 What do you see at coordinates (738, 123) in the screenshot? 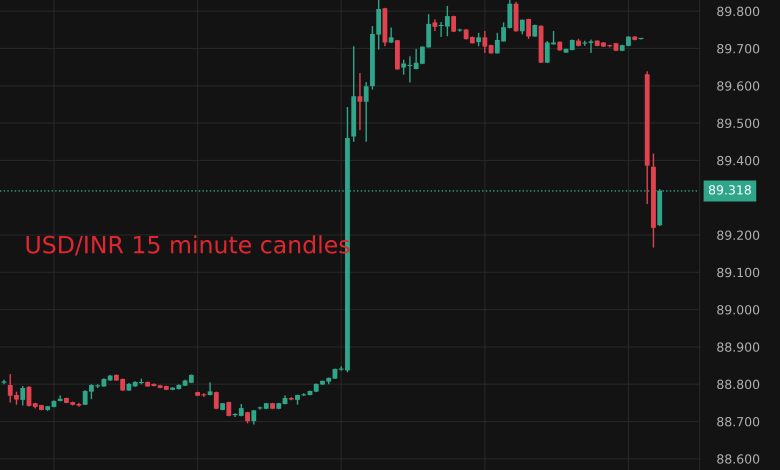
I see `y-tick-label: 89.500` at bounding box center [738, 123].